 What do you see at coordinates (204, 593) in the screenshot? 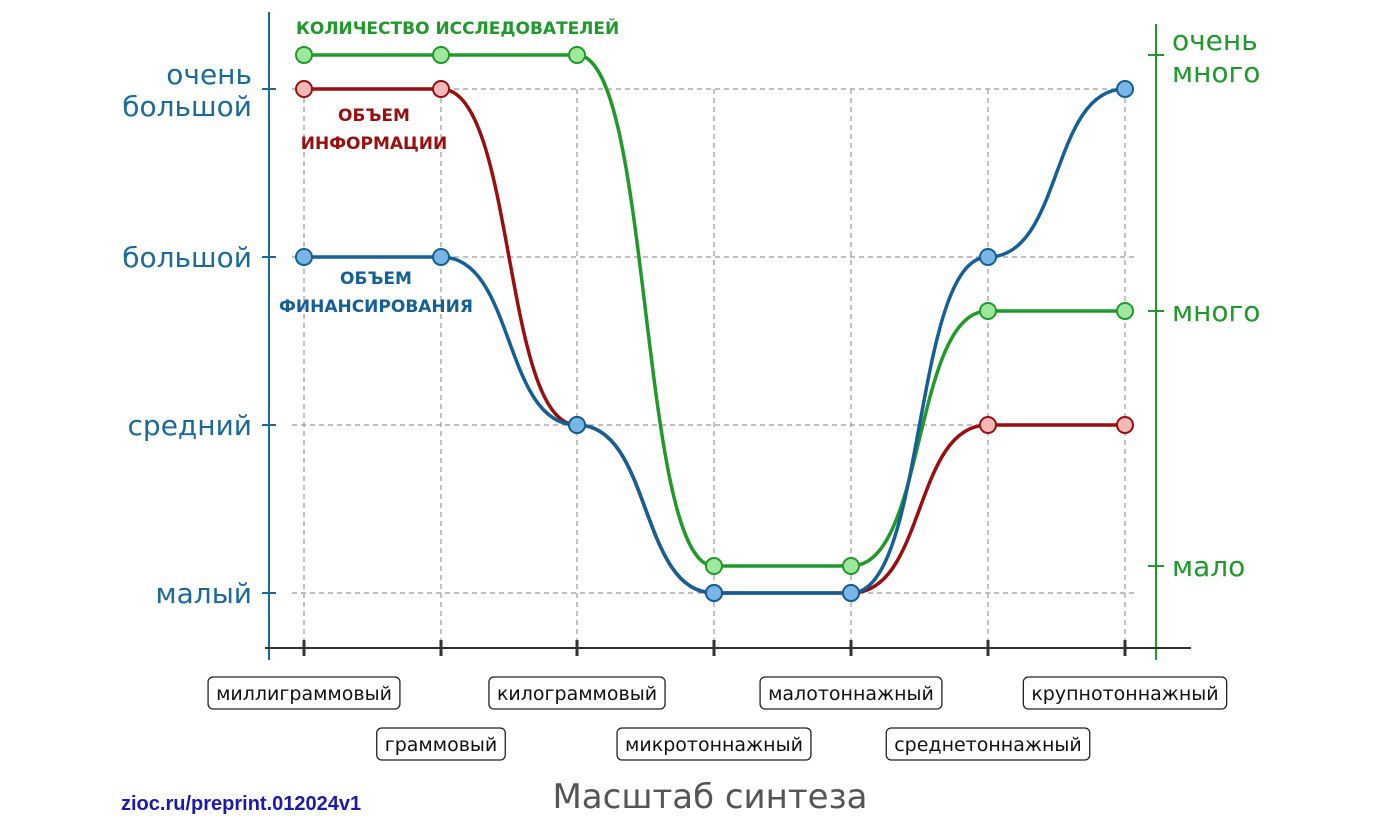
I see `left-axis-tick-label: малый` at bounding box center [204, 593].